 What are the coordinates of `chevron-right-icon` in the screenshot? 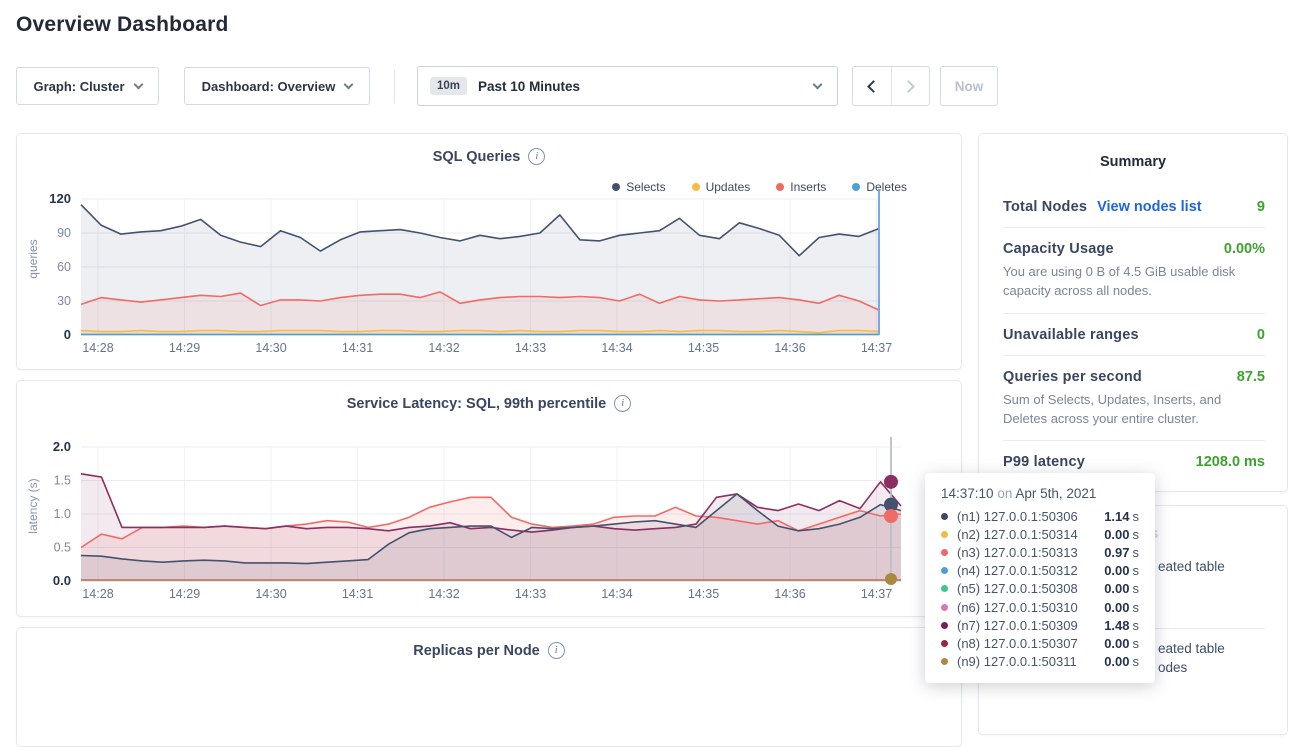 It's located at (908, 86).